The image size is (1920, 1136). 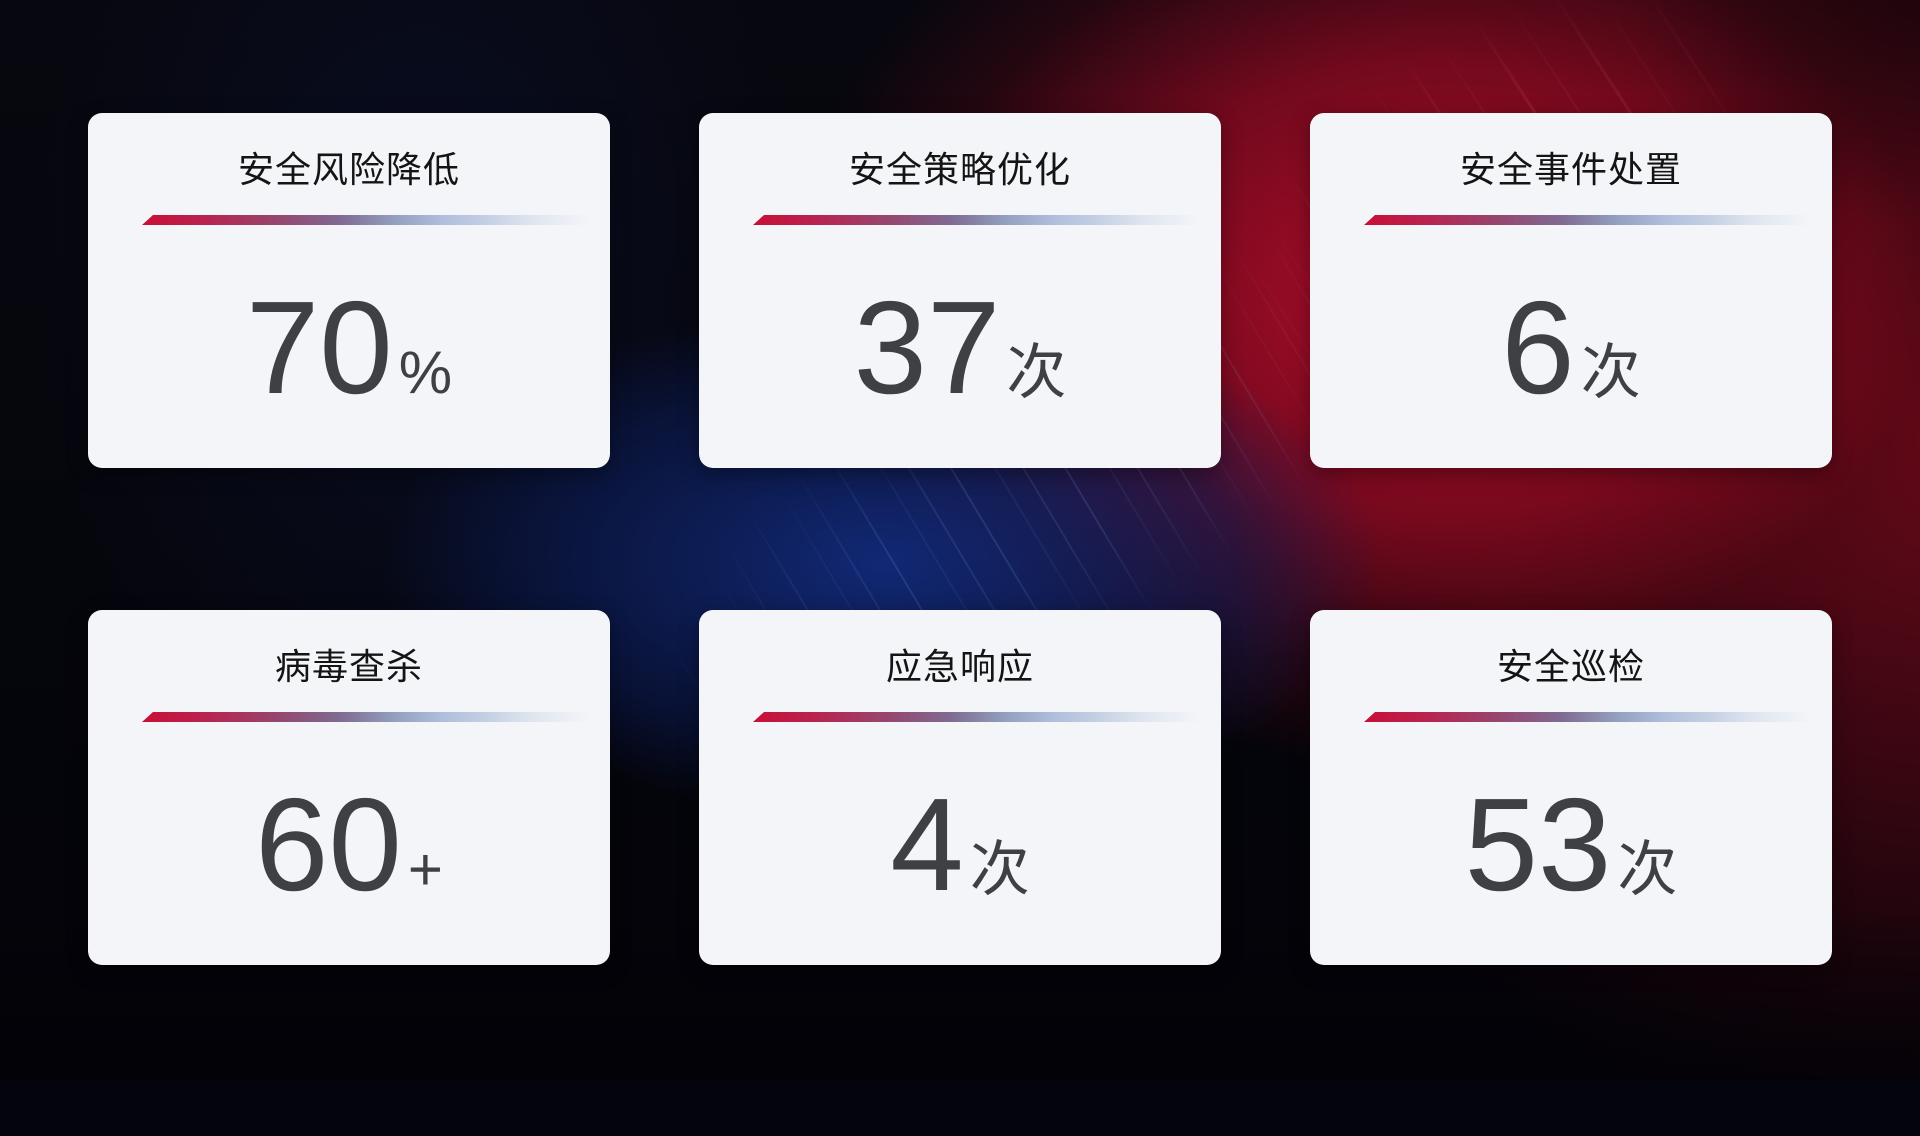 I want to click on card-title: 安全策略优化, so click(x=959, y=169).